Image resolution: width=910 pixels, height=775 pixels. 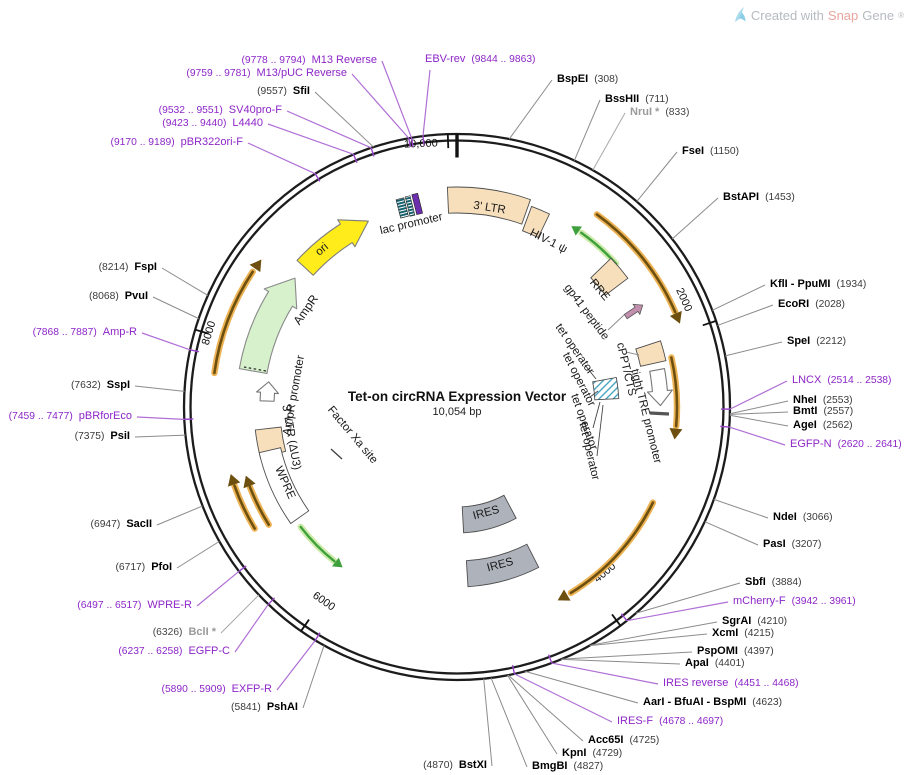 I want to click on line-ampr-dotted, so click(x=255, y=369).